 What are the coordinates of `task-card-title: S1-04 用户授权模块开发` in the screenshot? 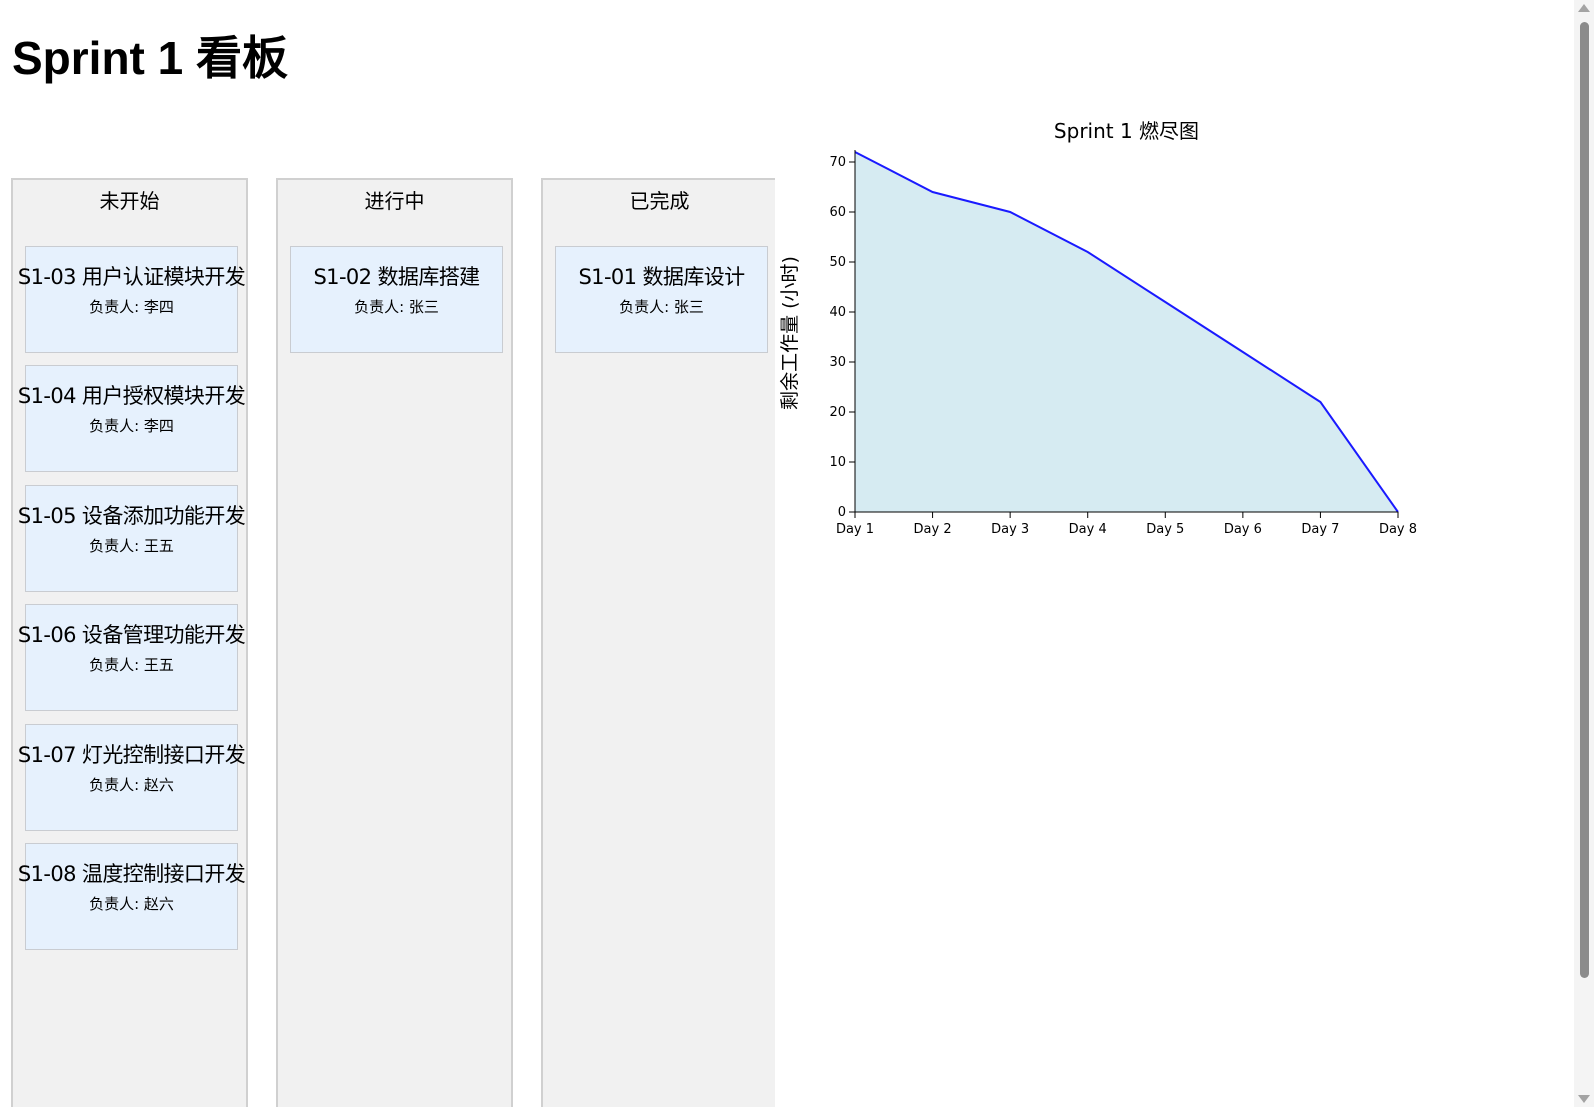 It's located at (131, 396).